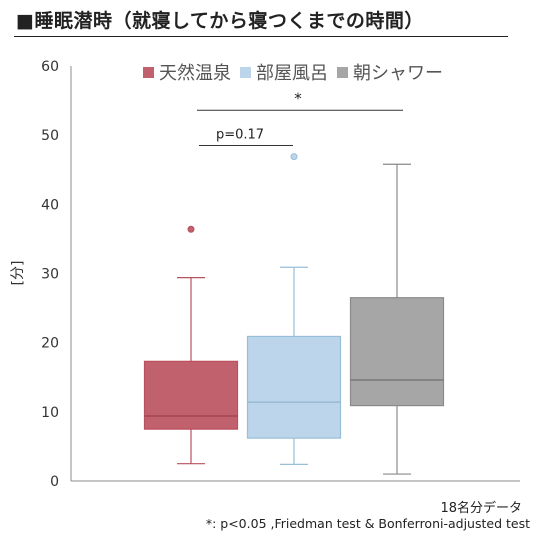 Image resolution: width=536 pixels, height=556 pixels. What do you see at coordinates (50, 205) in the screenshot?
I see `y-tick-label-40: 40` at bounding box center [50, 205].